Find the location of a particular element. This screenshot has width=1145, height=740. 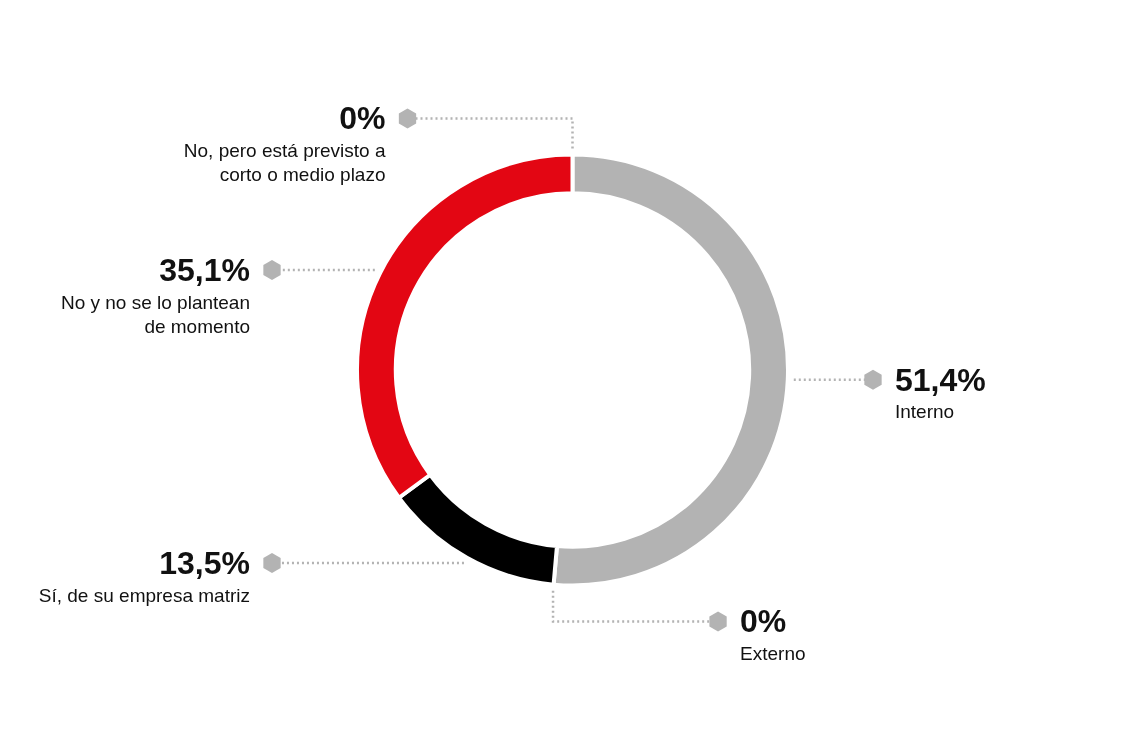

data-label: 51,4% is located at coordinates (940, 379).